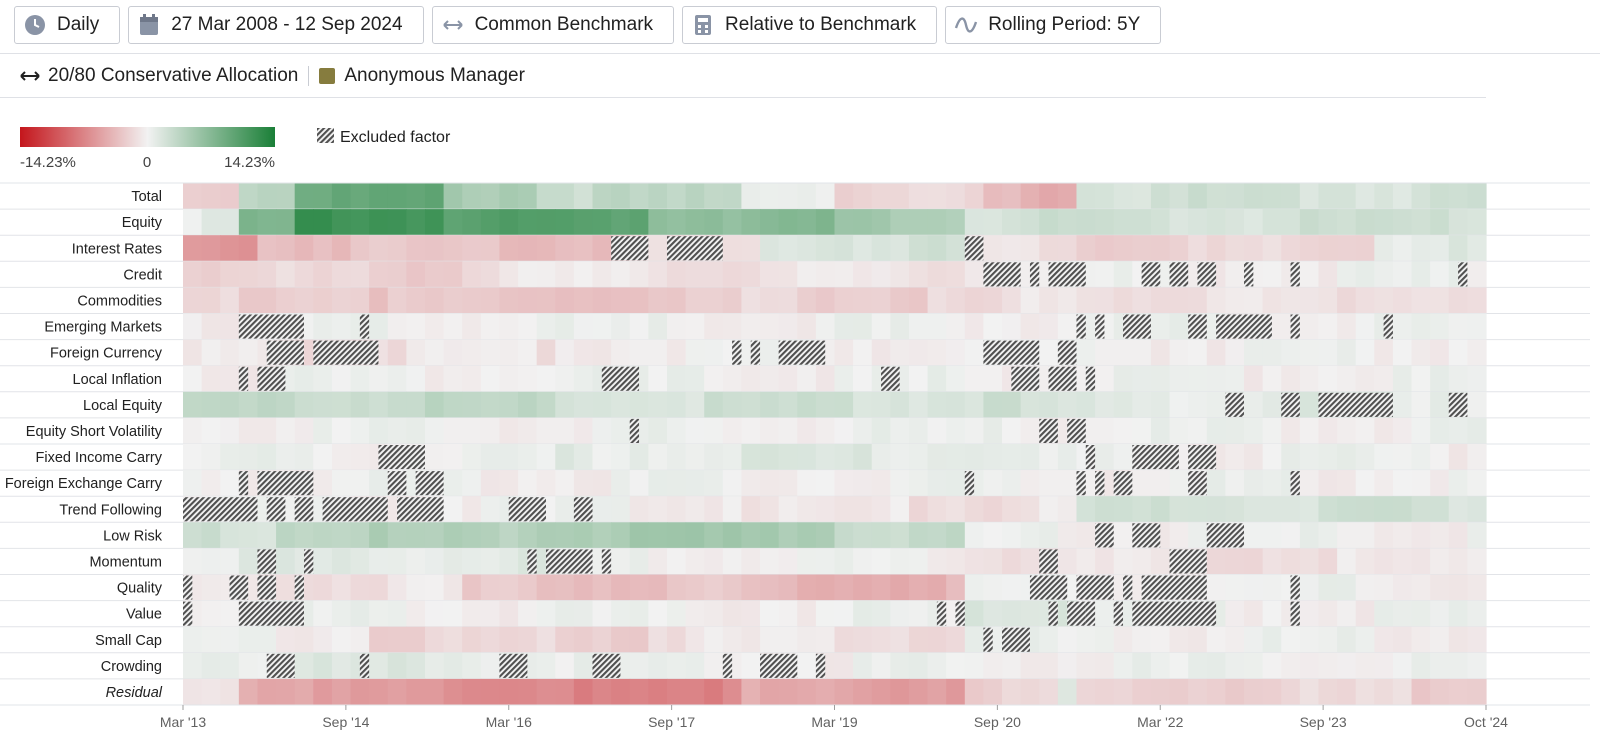  I want to click on x-tick-label: Sep '23, so click(1323, 722).